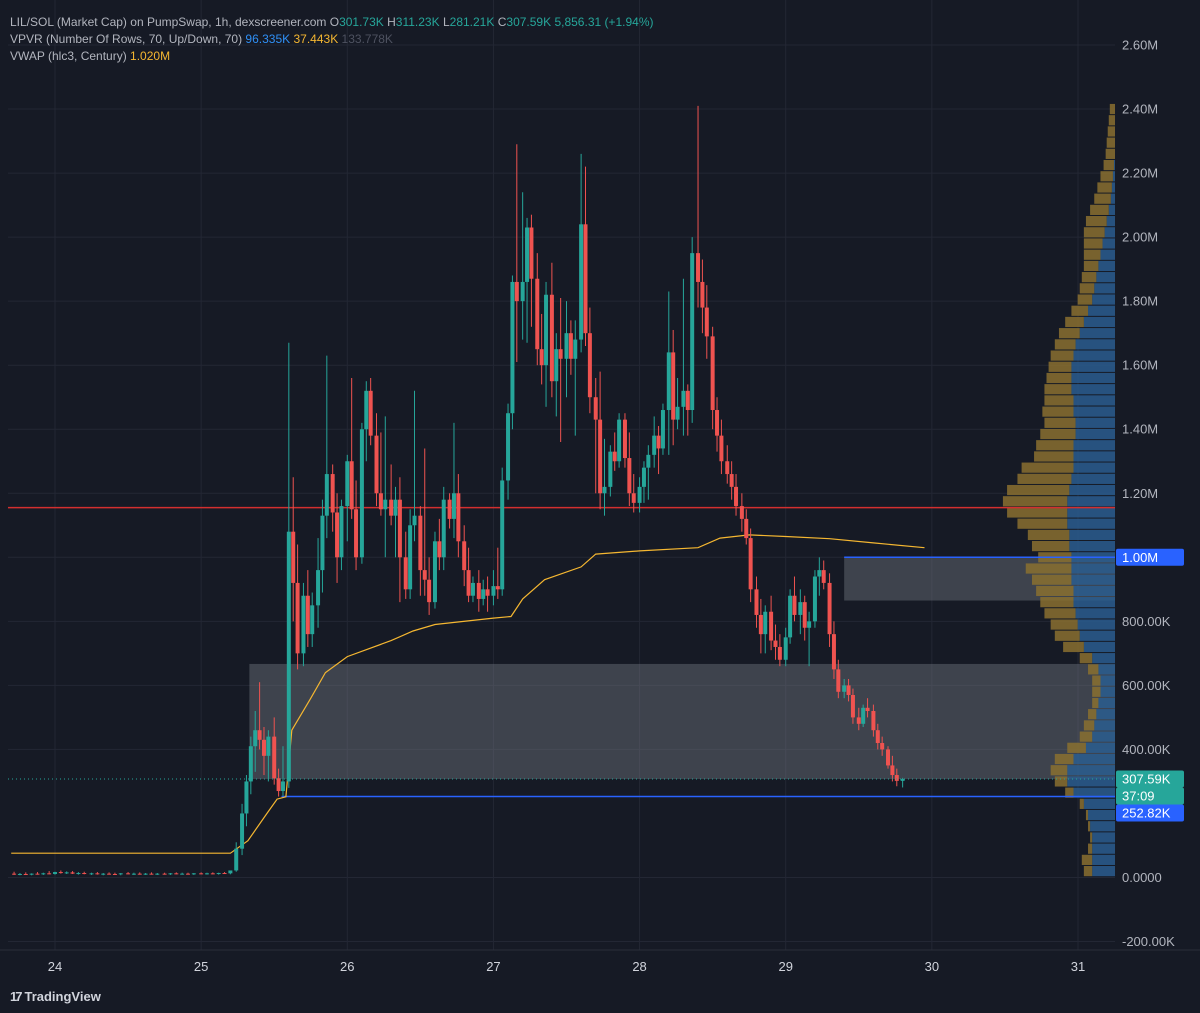 This screenshot has width=1200, height=1013. I want to click on price-tick-label: 2.60M, so click(1140, 45).